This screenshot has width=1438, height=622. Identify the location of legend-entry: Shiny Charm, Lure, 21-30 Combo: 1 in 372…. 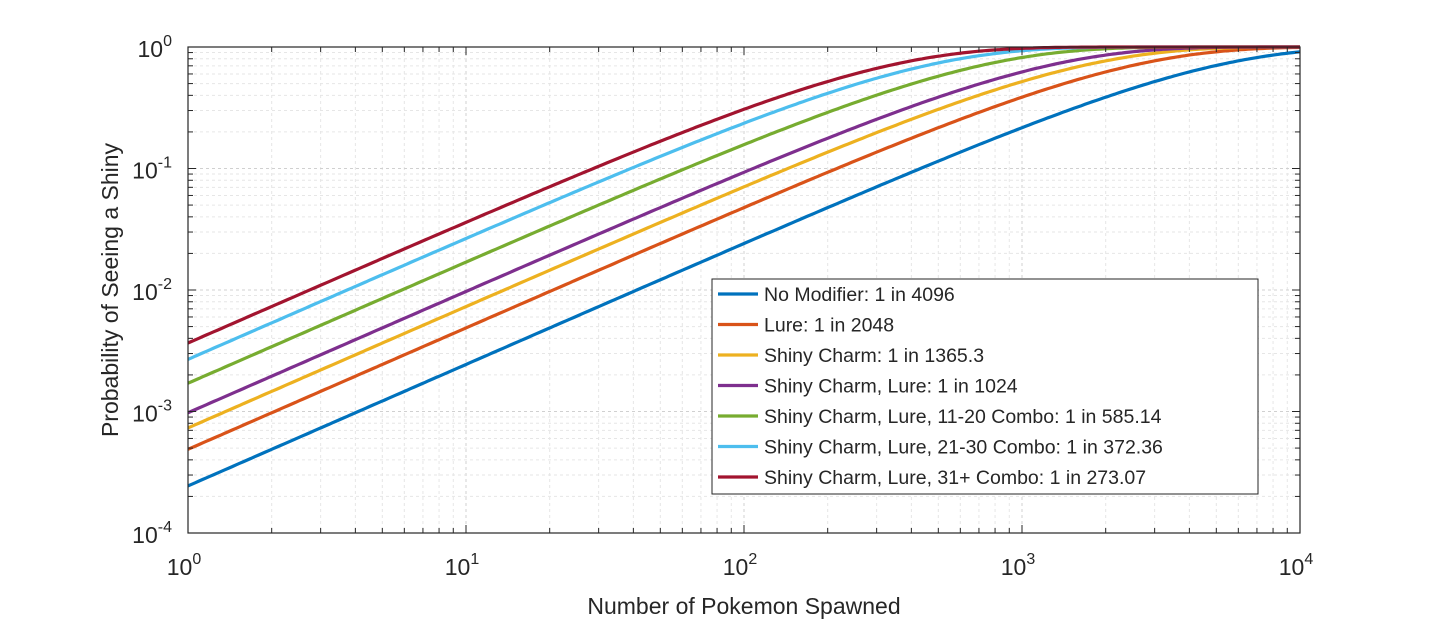
(963, 448).